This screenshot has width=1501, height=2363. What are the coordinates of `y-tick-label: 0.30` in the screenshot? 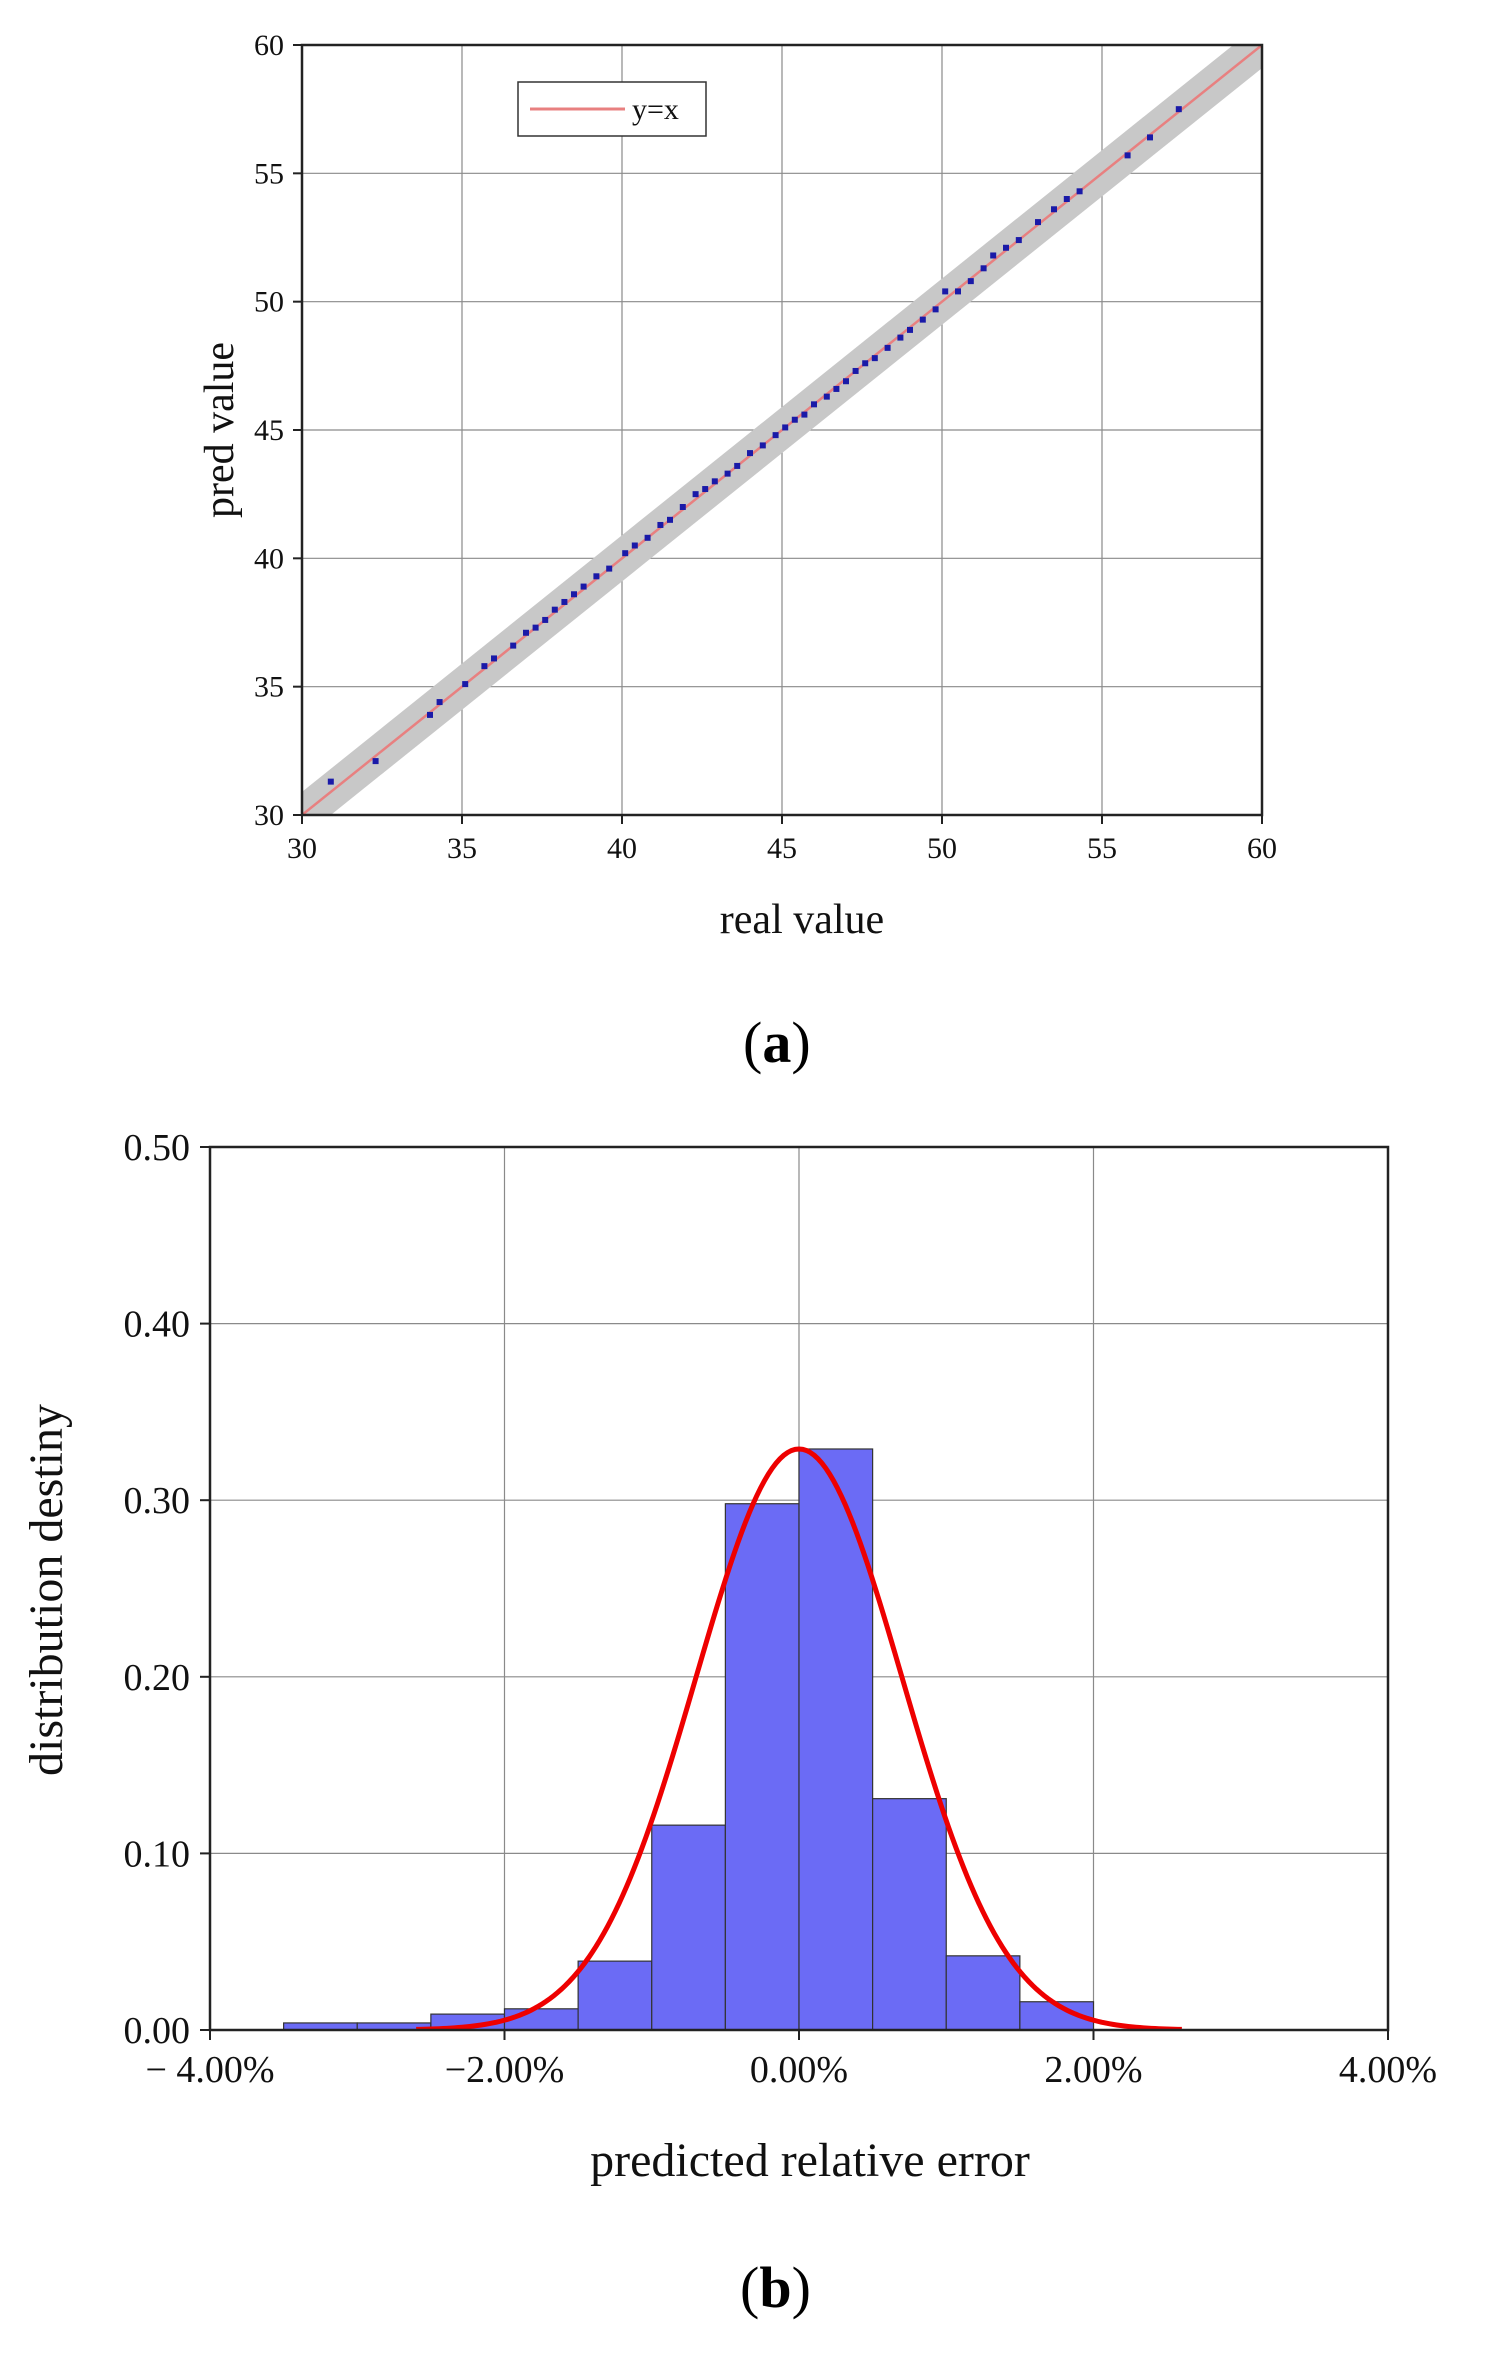 It's located at (157, 1501).